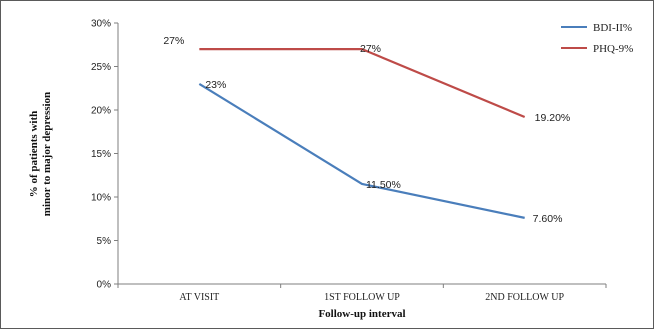 The image size is (654, 330). What do you see at coordinates (548, 219) in the screenshot?
I see `data-label: 7.60%` at bounding box center [548, 219].